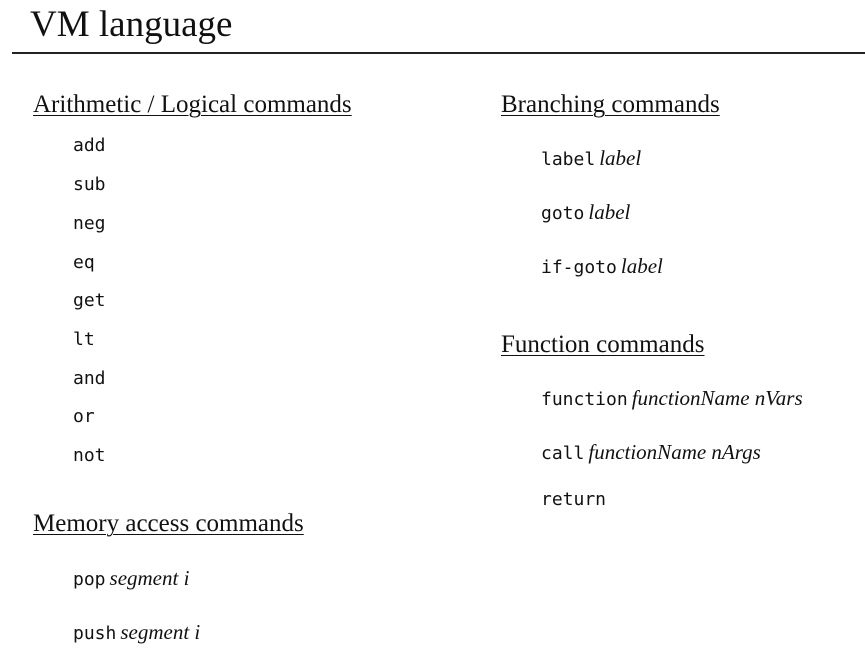 The width and height of the screenshot is (865, 654). Describe the element at coordinates (568, 159) in the screenshot. I see `command-keyword: label` at that location.